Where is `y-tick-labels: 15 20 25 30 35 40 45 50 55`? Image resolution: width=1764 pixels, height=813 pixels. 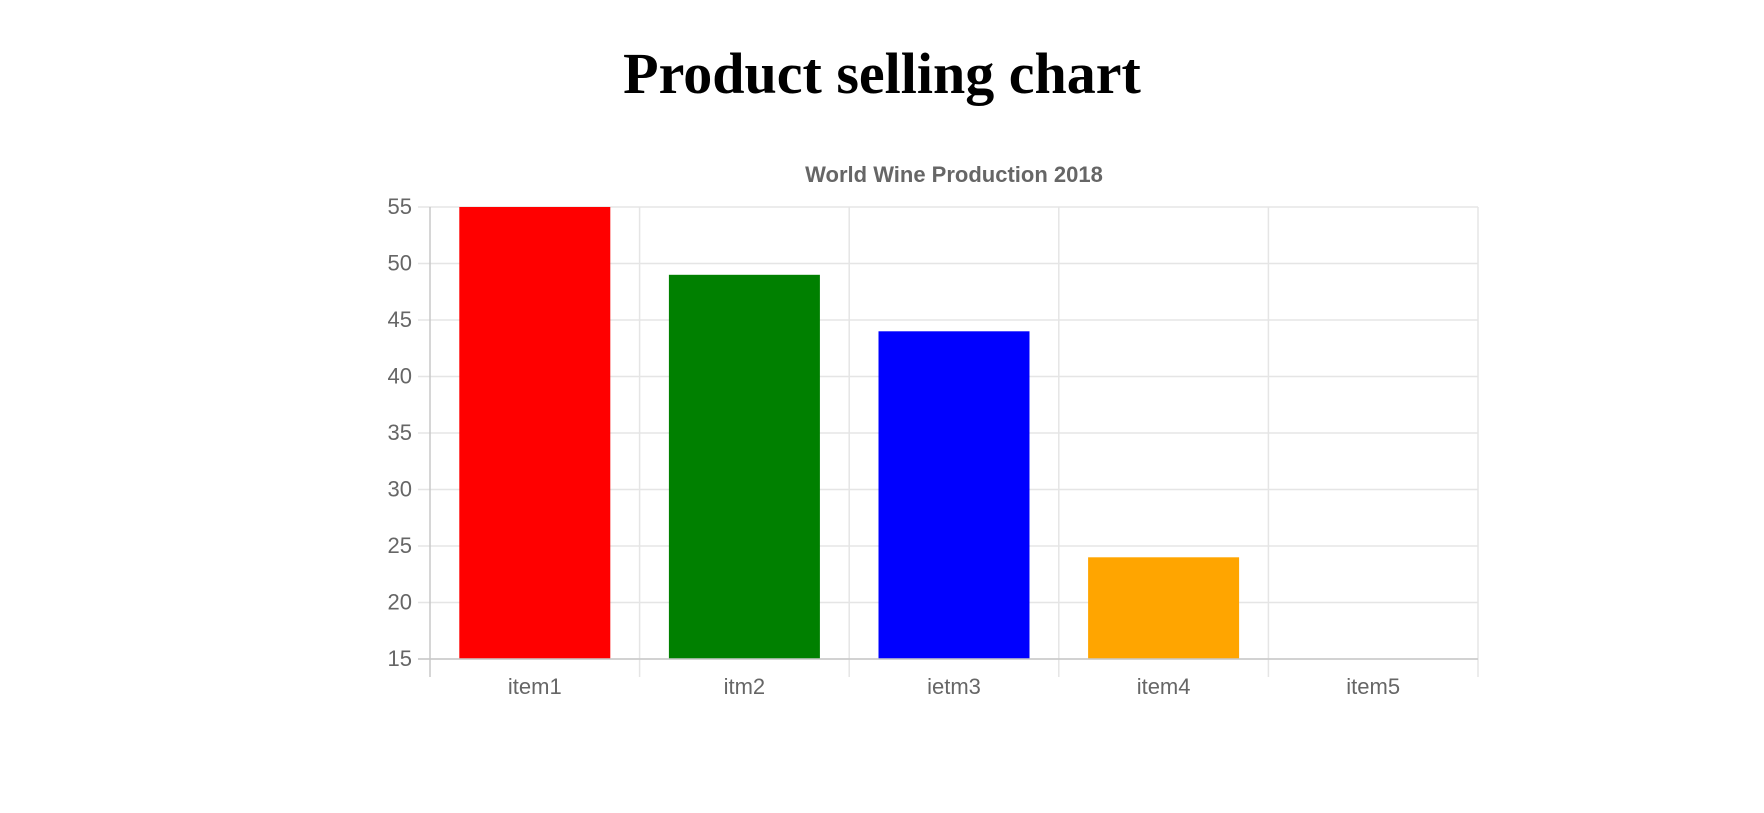 y-tick-labels: 15 20 25 30 35 40 45 50 55 is located at coordinates (400, 432).